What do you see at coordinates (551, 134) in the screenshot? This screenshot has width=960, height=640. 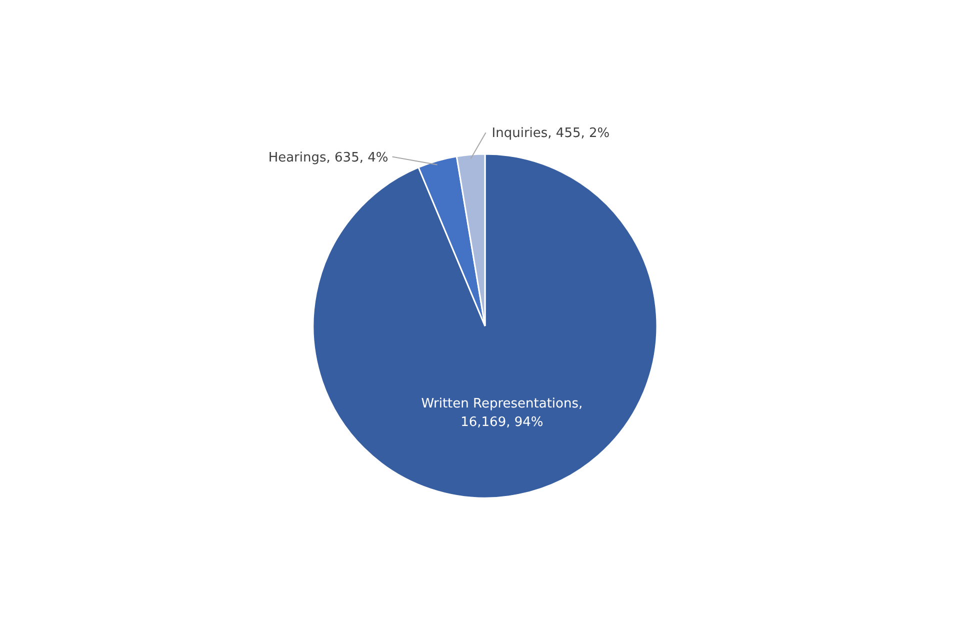 I see `slice-label: Inquiries, 455, 2%` at bounding box center [551, 134].